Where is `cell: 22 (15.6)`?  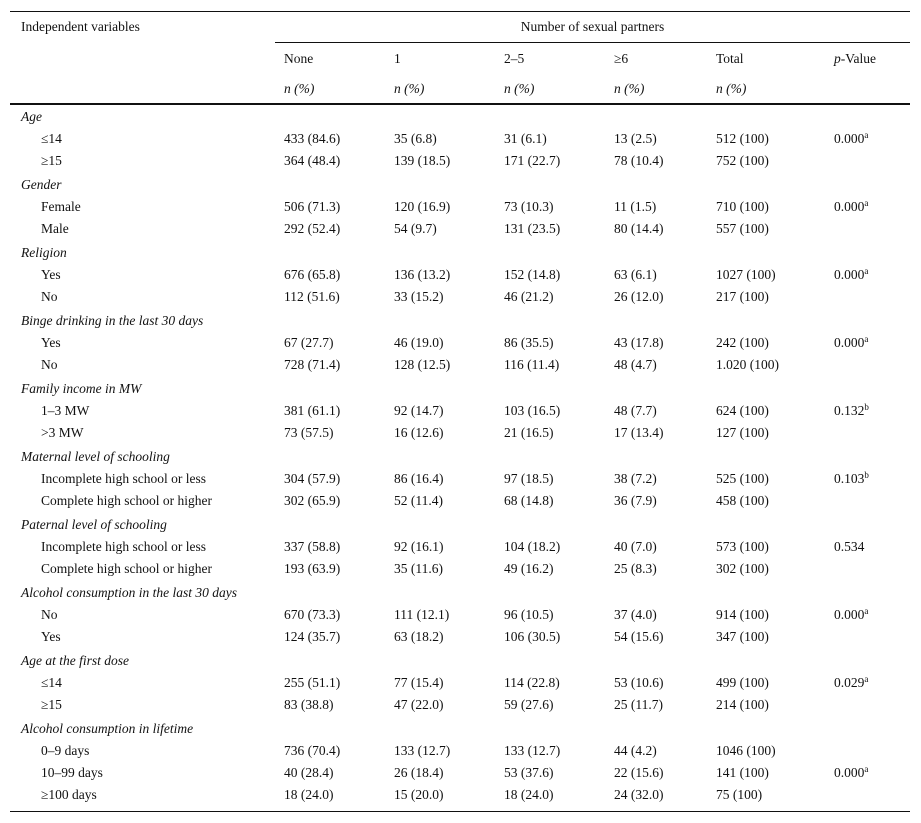
cell: 22 (15.6) is located at coordinates (639, 772).